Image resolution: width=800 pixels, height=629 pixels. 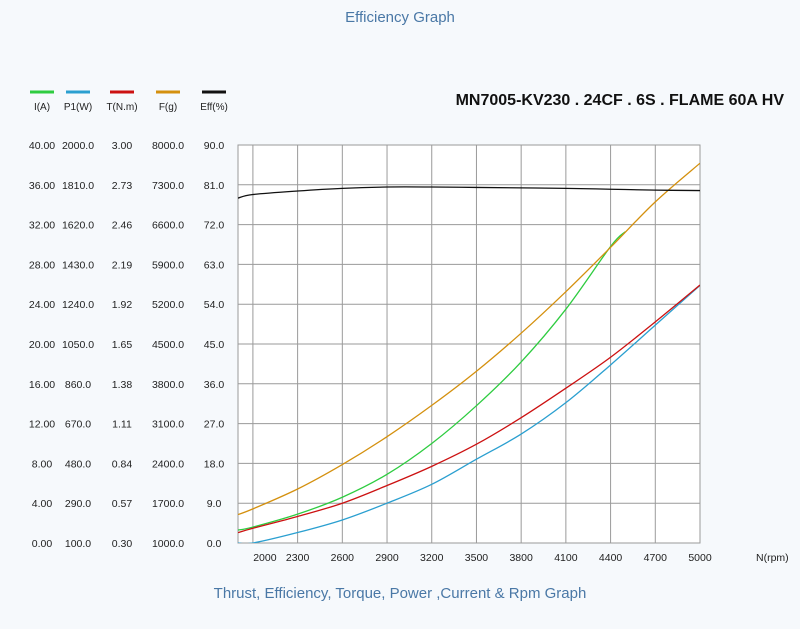 I want to click on y-tick-label: 5900.0, so click(x=168, y=265).